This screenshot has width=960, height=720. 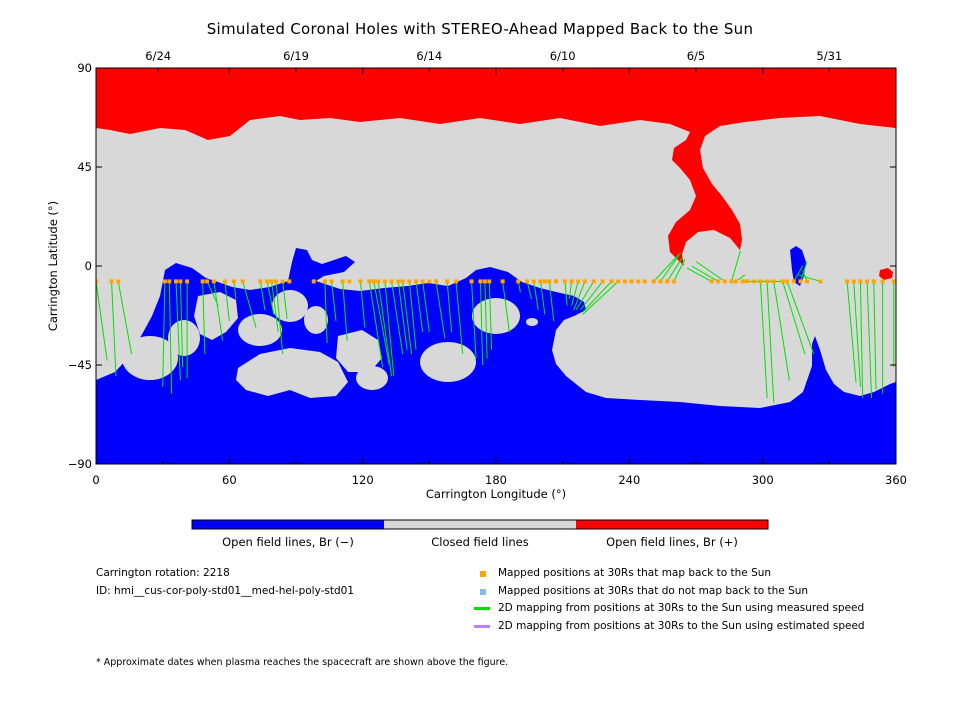 I want to click on x-tick-label: 360, so click(x=896, y=480).